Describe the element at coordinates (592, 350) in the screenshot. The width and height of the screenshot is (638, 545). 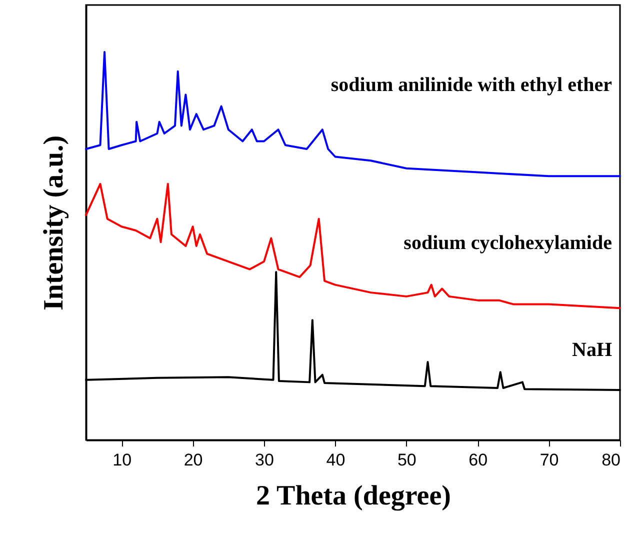
I see `series-label: NaH` at that location.